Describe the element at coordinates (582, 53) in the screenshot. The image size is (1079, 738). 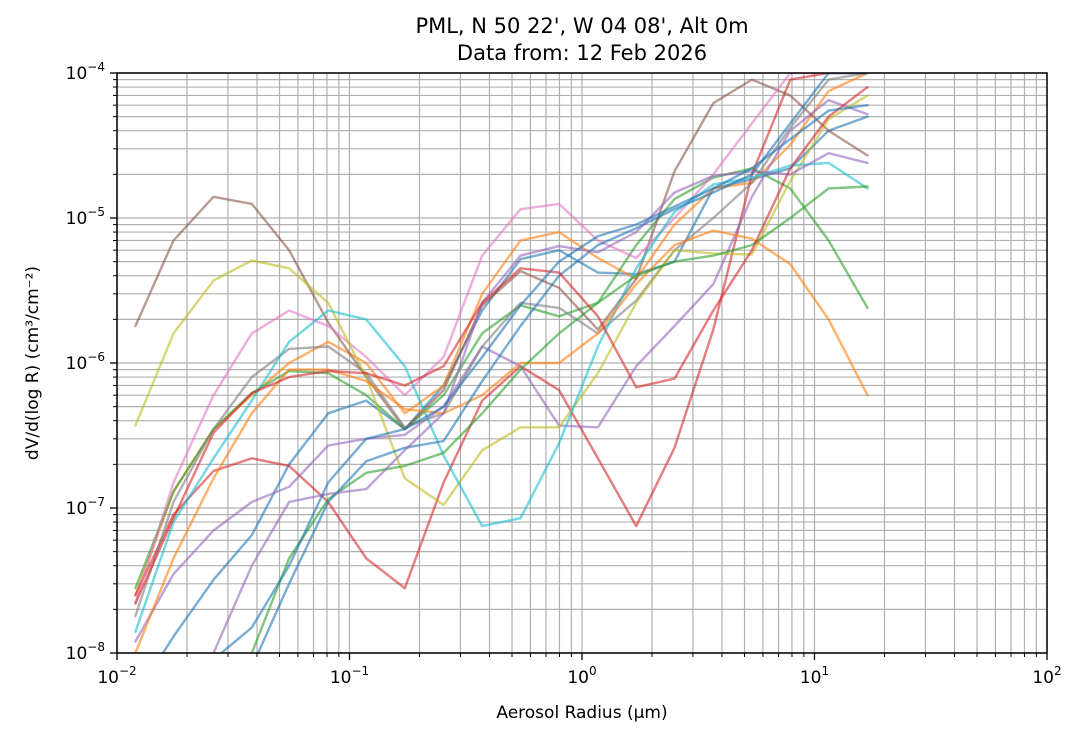
I see `chart-subtitle: Data from: 12 Feb 2026` at that location.